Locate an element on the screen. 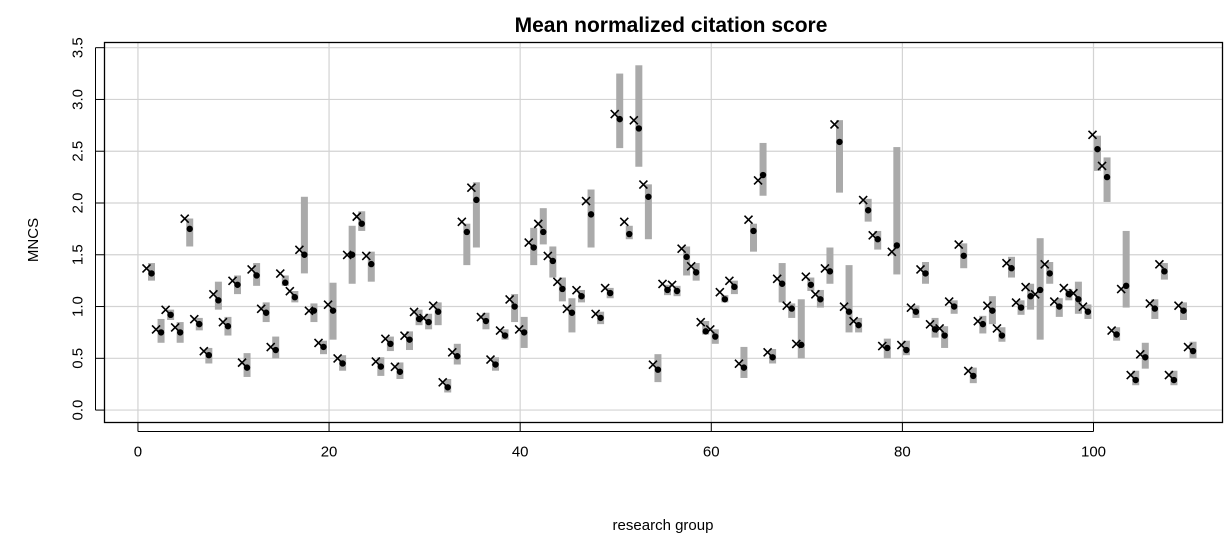 The height and width of the screenshot is (536, 1225). x-axis-label: research group is located at coordinates (663, 525).